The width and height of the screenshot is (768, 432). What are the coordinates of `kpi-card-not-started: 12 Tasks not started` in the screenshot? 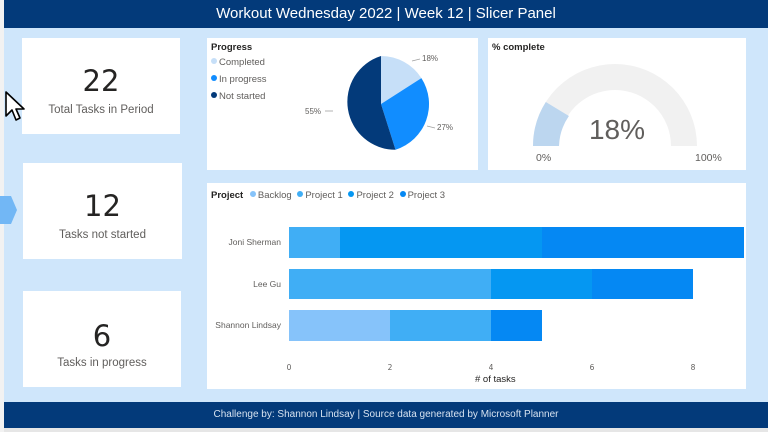 It's located at (102, 211).